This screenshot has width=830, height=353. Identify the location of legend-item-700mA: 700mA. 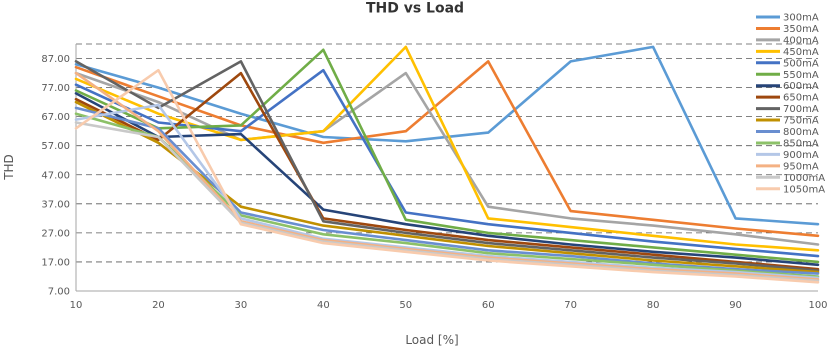
(787, 109).